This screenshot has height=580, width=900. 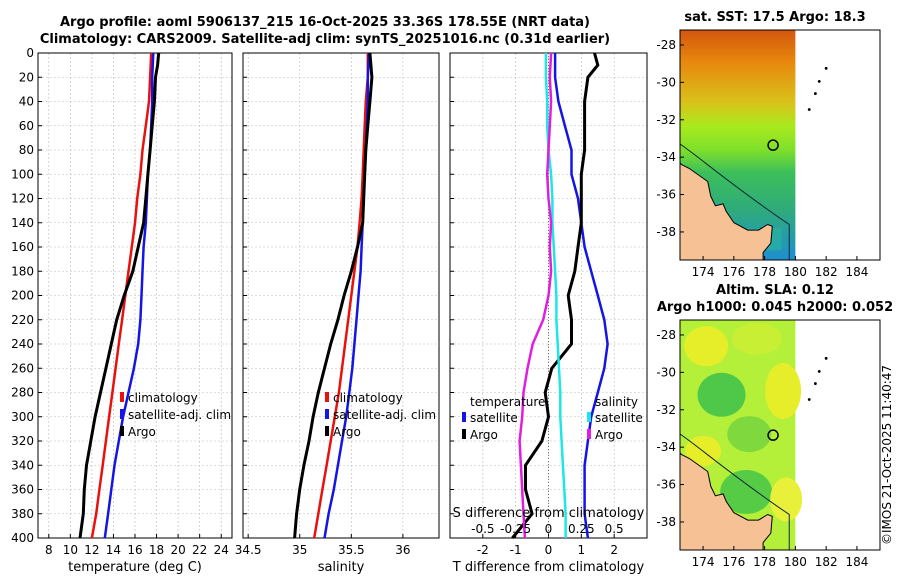 What do you see at coordinates (775, 290) in the screenshot?
I see `sla-map-title: Altim. SLA: 0.12` at bounding box center [775, 290].